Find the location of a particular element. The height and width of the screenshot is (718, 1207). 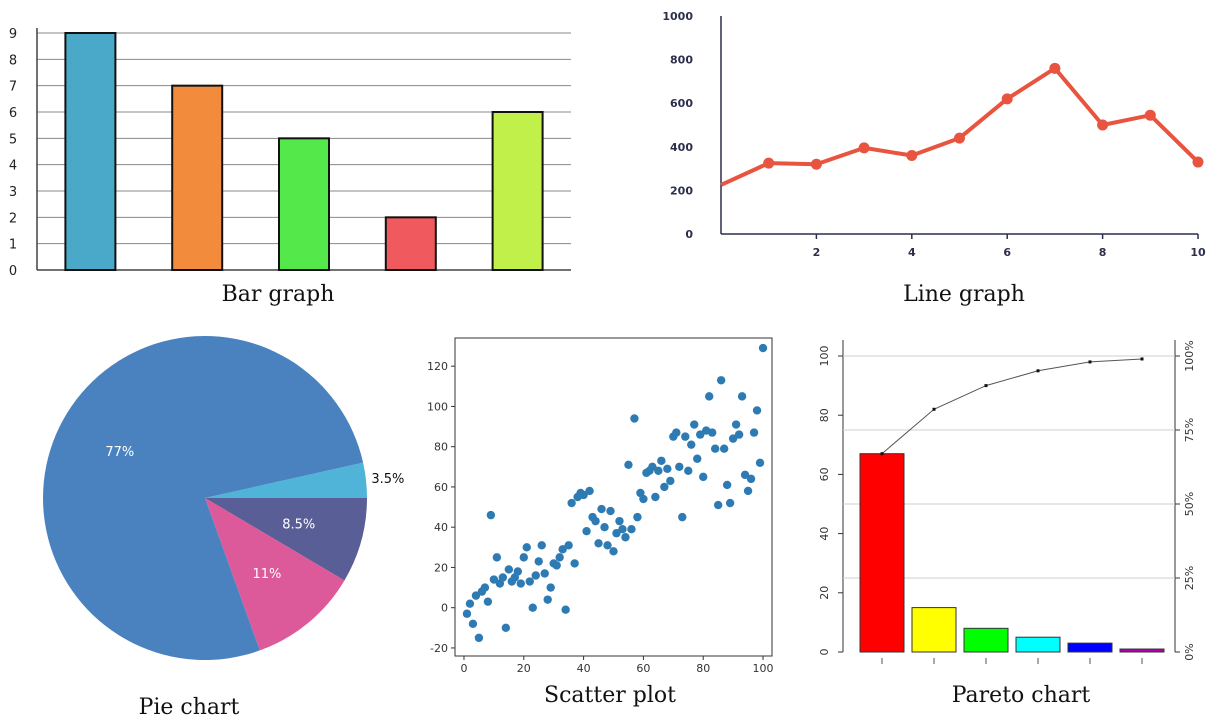

x-tick-label: 20 is located at coordinates (524, 668).